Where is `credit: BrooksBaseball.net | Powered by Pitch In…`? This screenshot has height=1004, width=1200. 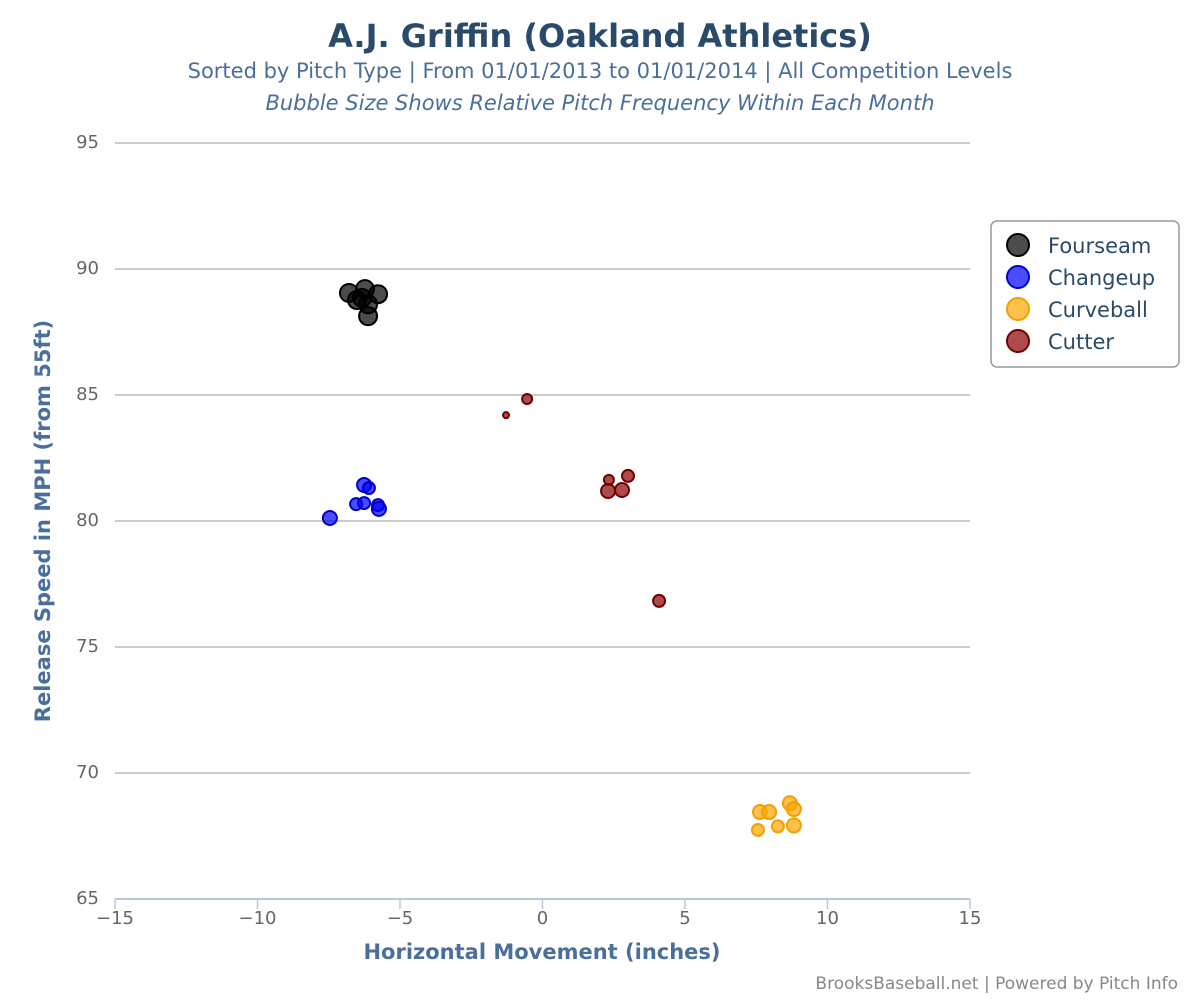
credit: BrooksBaseball.net | Powered by Pitch In… is located at coordinates (996, 984).